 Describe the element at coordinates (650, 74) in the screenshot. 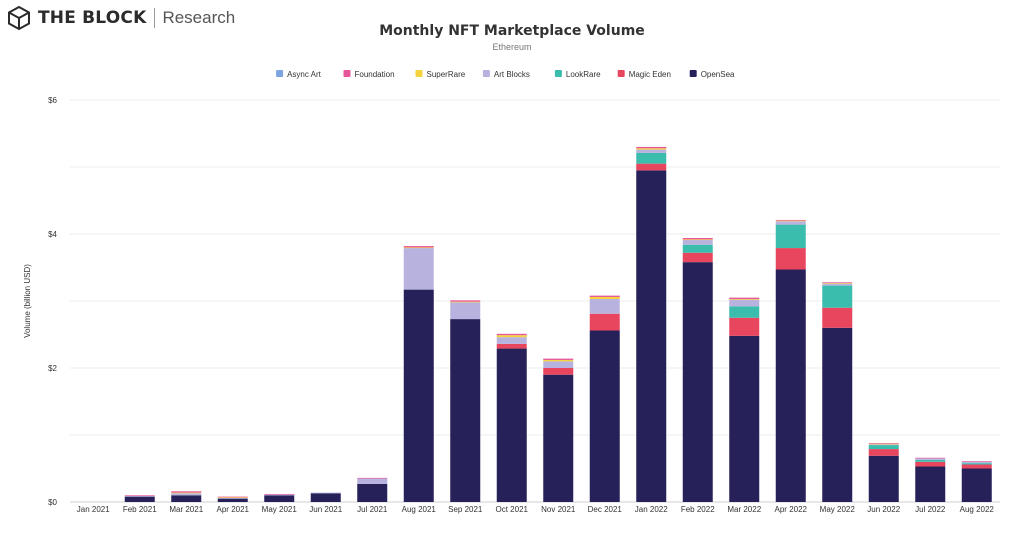

I see `legend-label: Magic Eden` at that location.